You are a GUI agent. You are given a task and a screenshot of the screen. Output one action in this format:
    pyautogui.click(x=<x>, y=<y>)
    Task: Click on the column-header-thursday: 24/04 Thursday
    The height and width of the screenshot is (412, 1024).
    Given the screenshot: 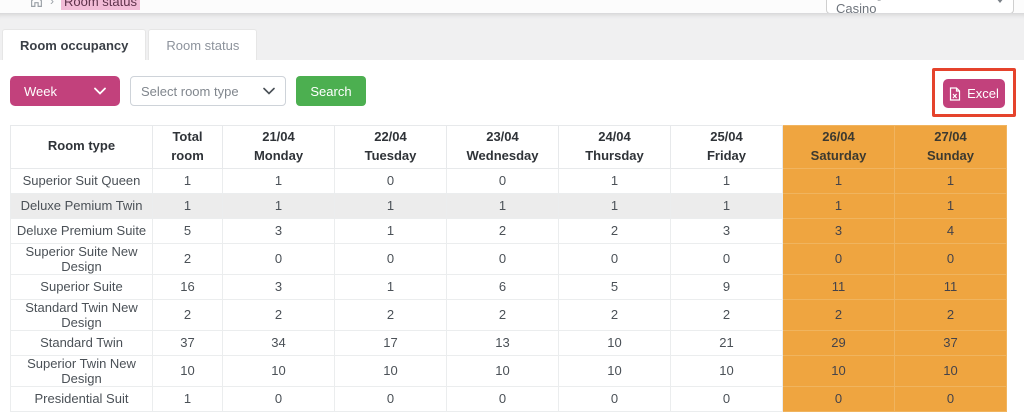 What is the action you would take?
    pyautogui.click(x=614, y=147)
    